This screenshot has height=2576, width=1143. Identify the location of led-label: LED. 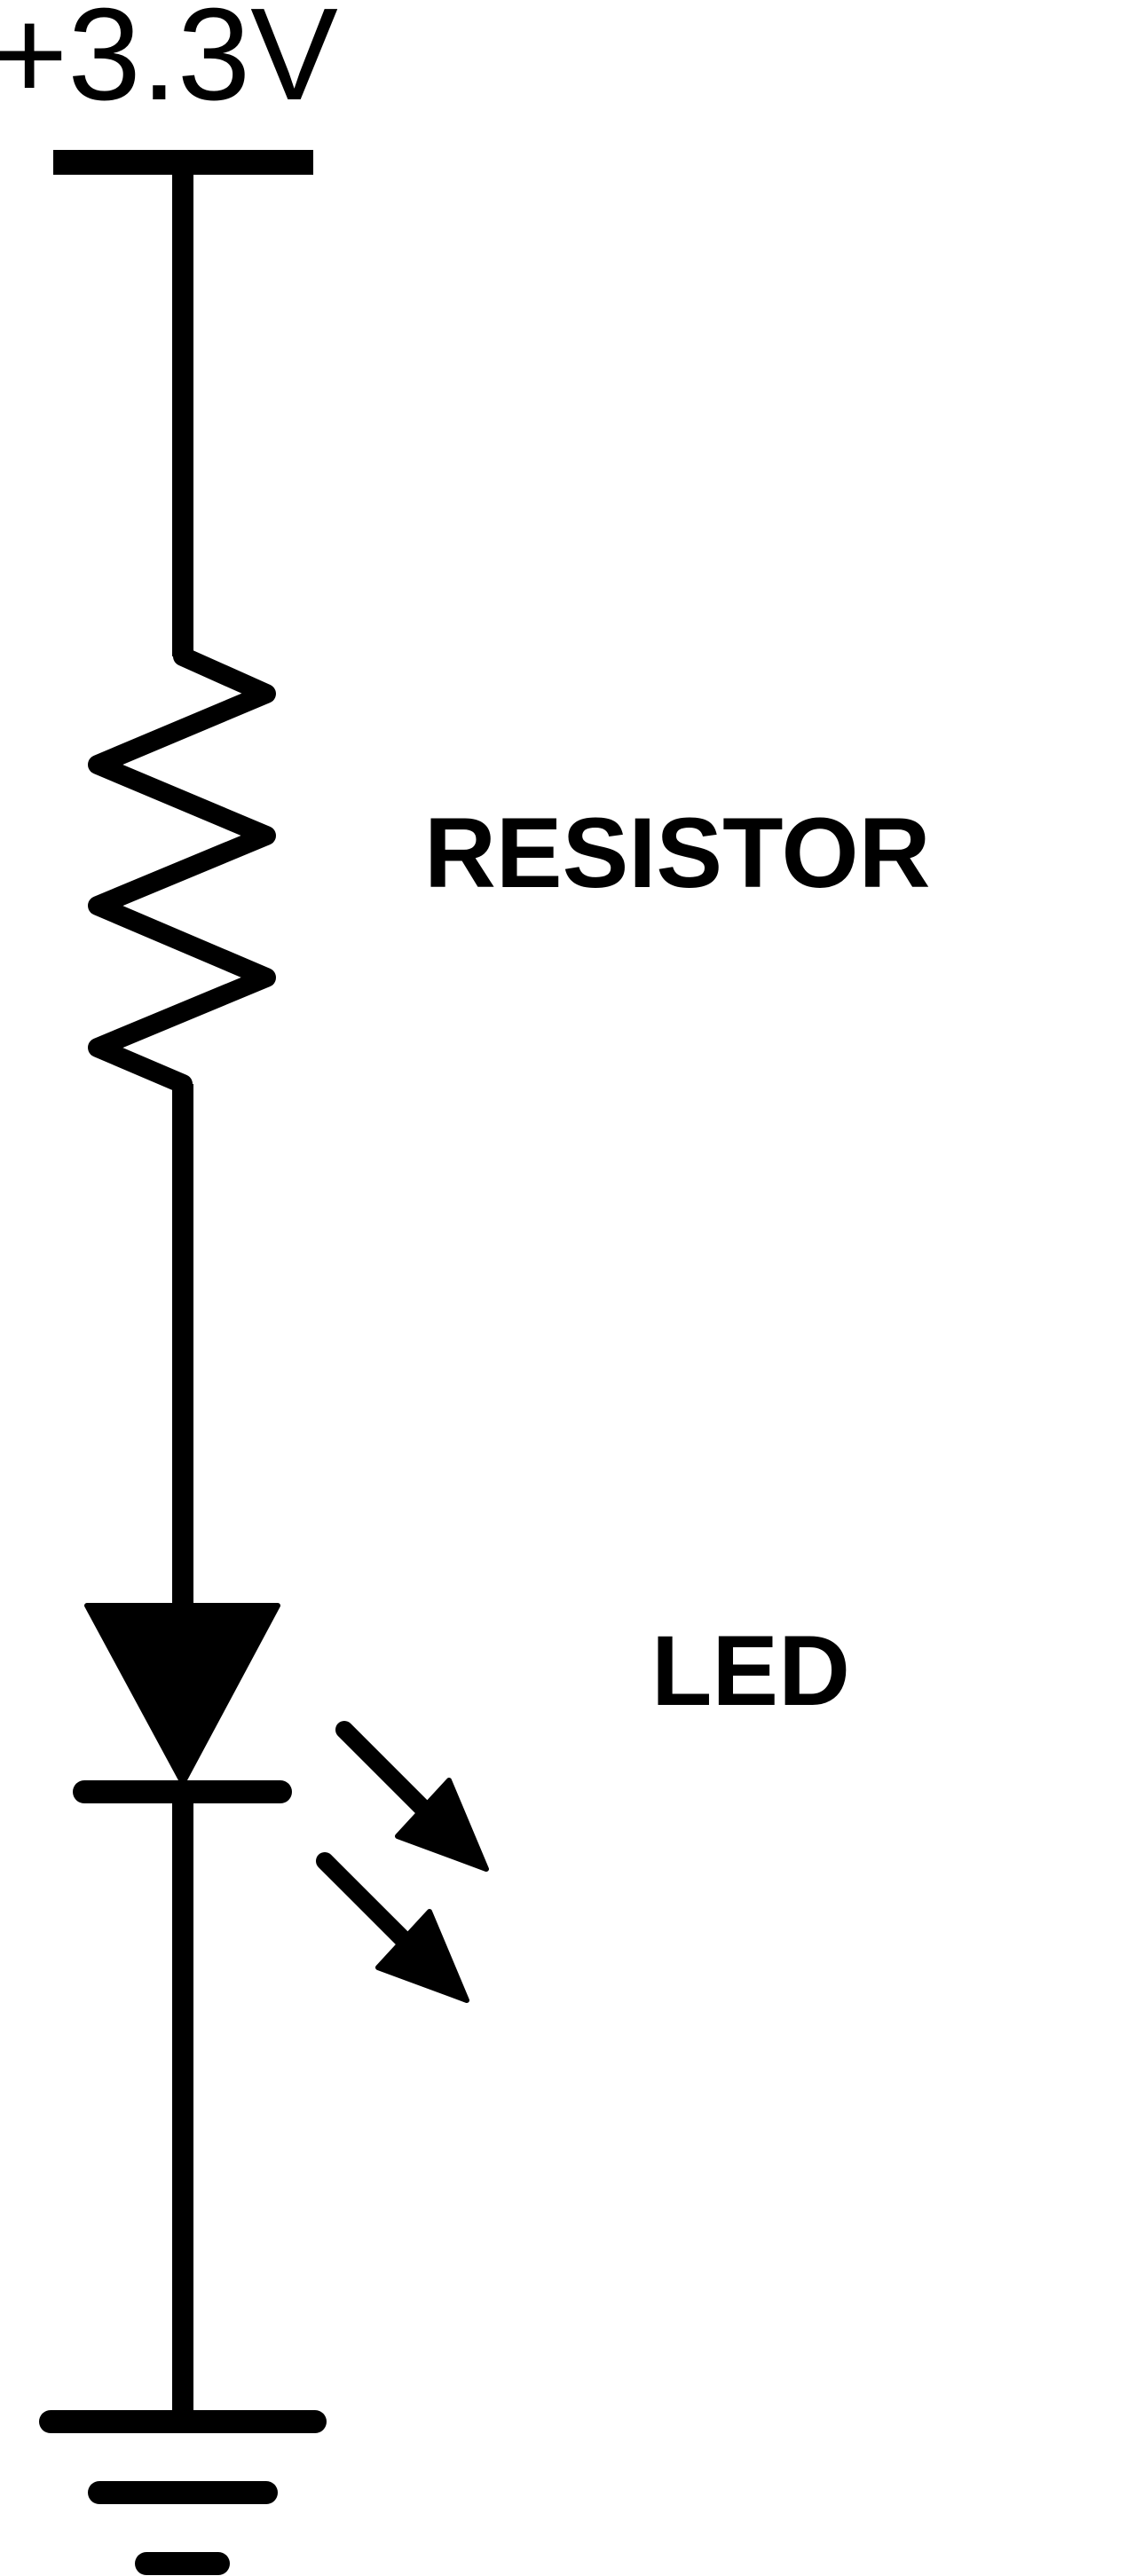
(751, 1670).